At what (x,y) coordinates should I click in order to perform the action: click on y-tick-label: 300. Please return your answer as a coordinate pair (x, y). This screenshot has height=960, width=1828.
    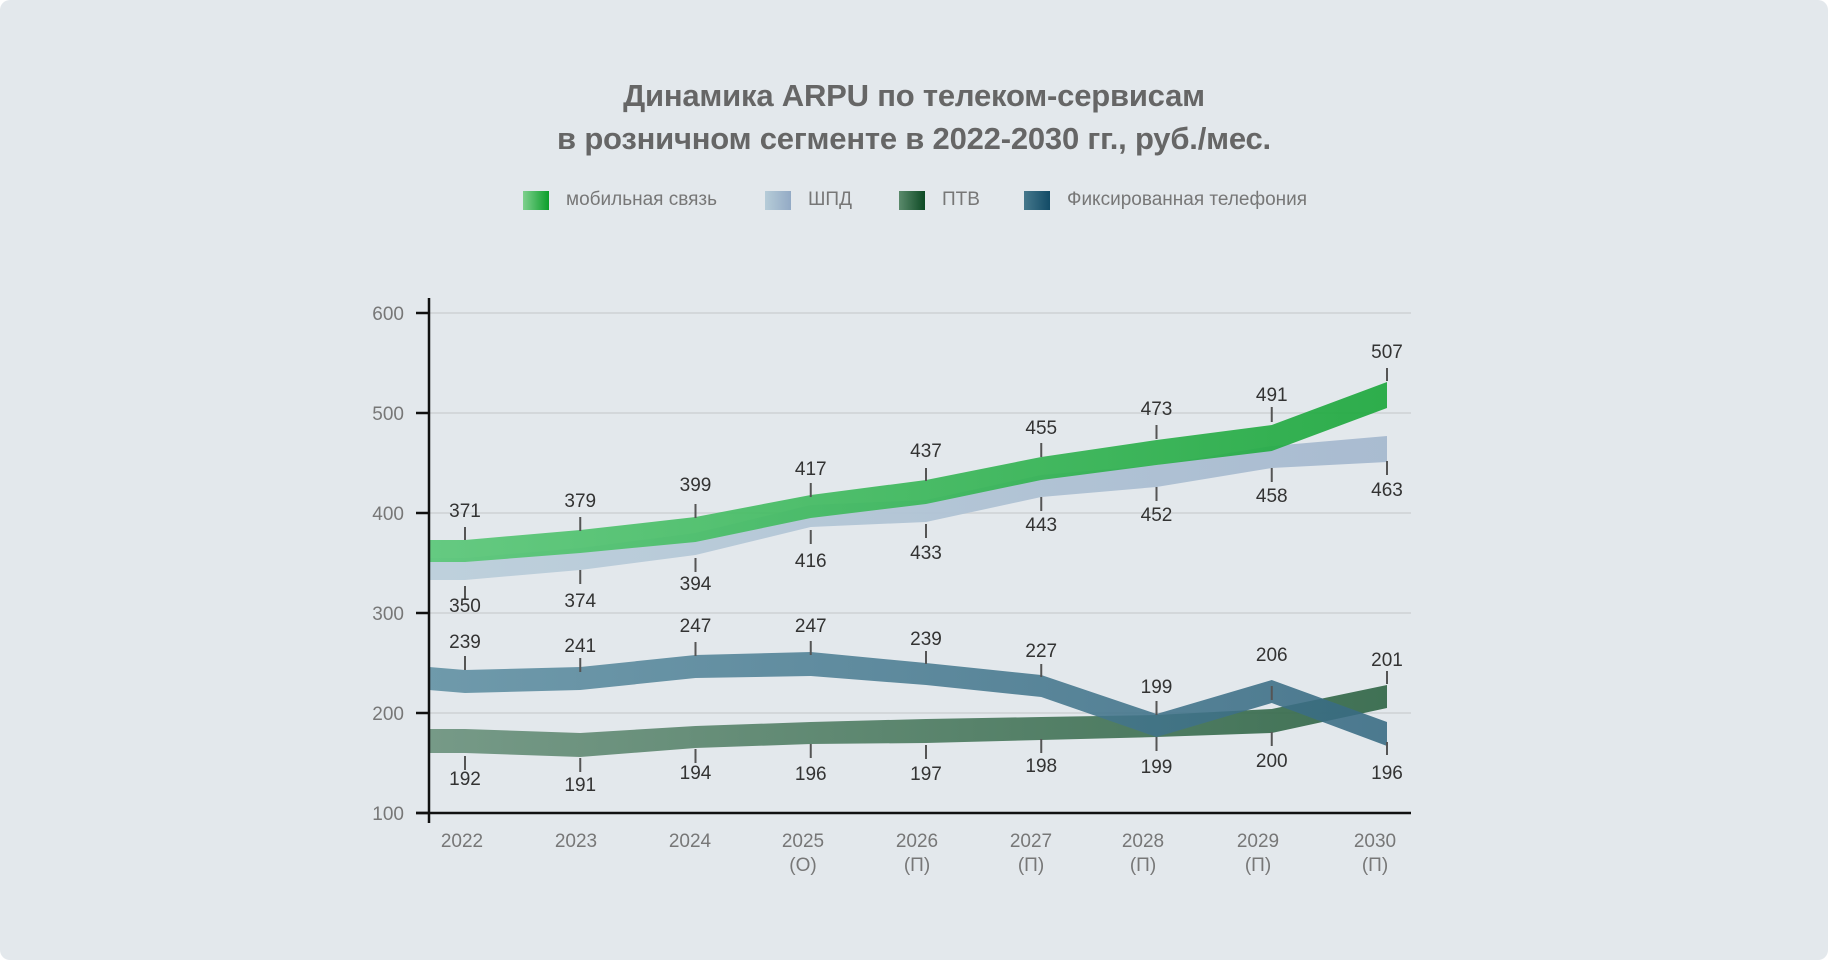
    Looking at the image, I should click on (388, 614).